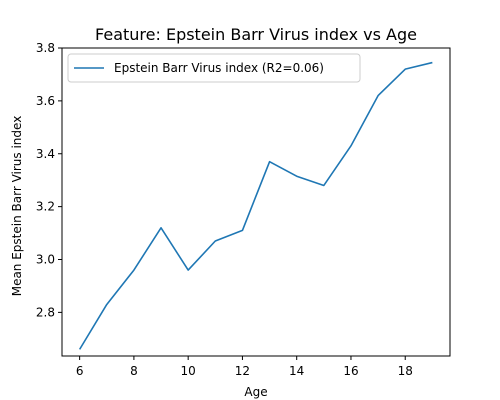 Image resolution: width=500 pixels, height=400 pixels. I want to click on x-axis-ticks: 6 8 10 12 14 16 18, so click(244, 367).